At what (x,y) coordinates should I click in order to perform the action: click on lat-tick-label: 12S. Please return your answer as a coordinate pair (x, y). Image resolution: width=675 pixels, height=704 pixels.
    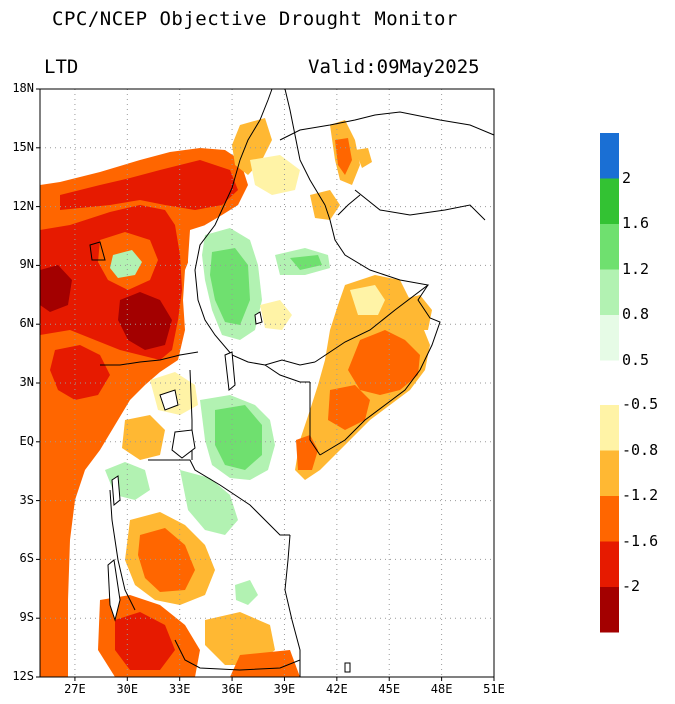
    Looking at the image, I should click on (23, 676).